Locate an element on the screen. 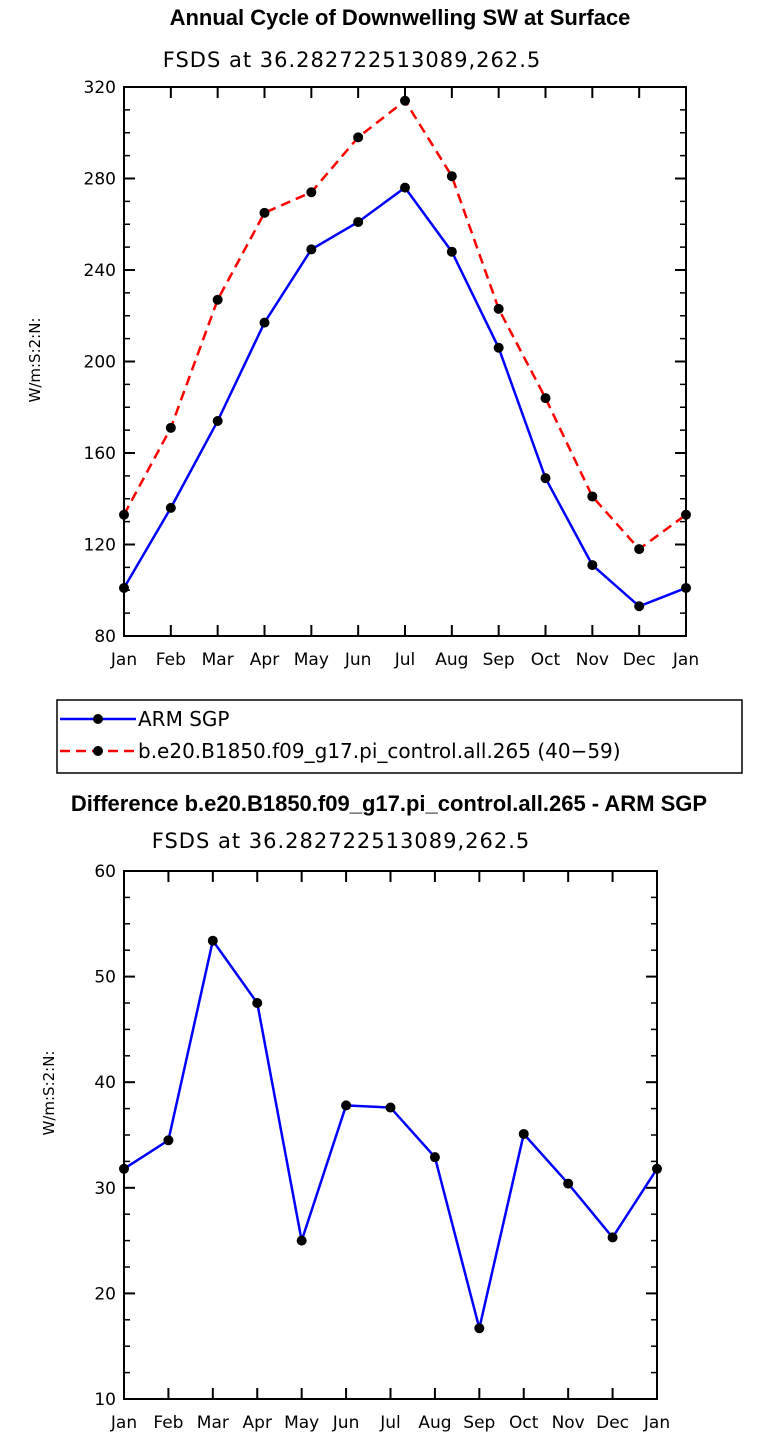 This screenshot has height=1449, width=778. chart2-subtitle: FSDS at 36.282722513089,262.5 is located at coordinates (341, 841).